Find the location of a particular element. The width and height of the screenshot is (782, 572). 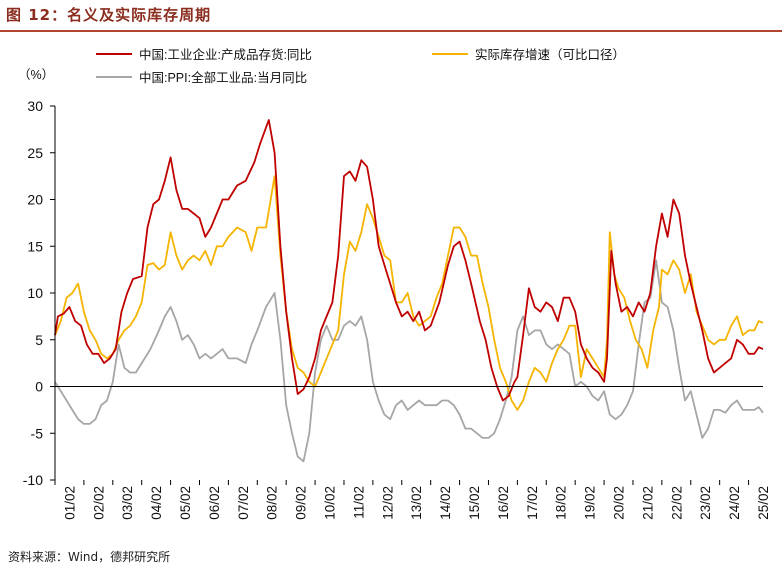

x-tick-label: 07/02 is located at coordinates (243, 503).